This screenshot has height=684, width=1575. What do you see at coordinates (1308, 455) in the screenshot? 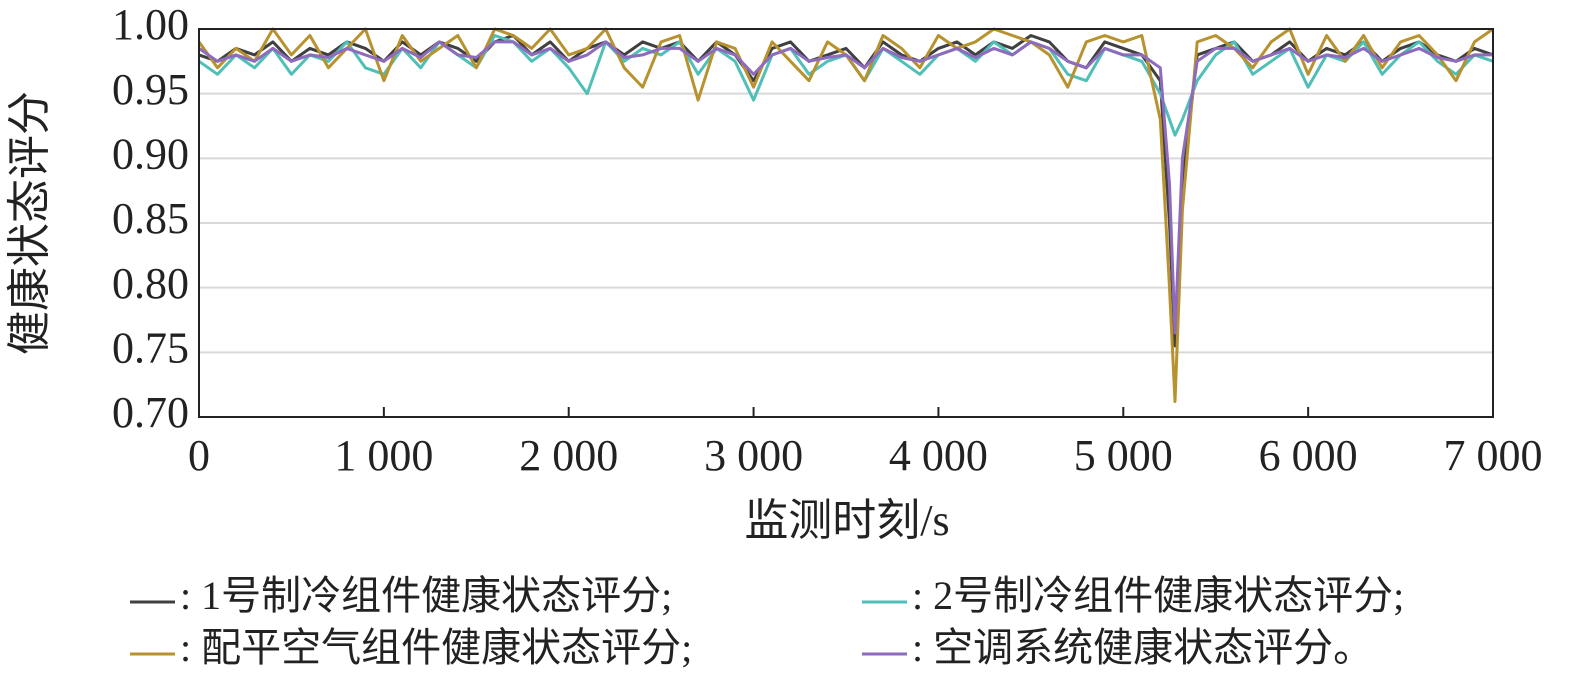
I see `x-tick-label: 6 000` at bounding box center [1308, 455].